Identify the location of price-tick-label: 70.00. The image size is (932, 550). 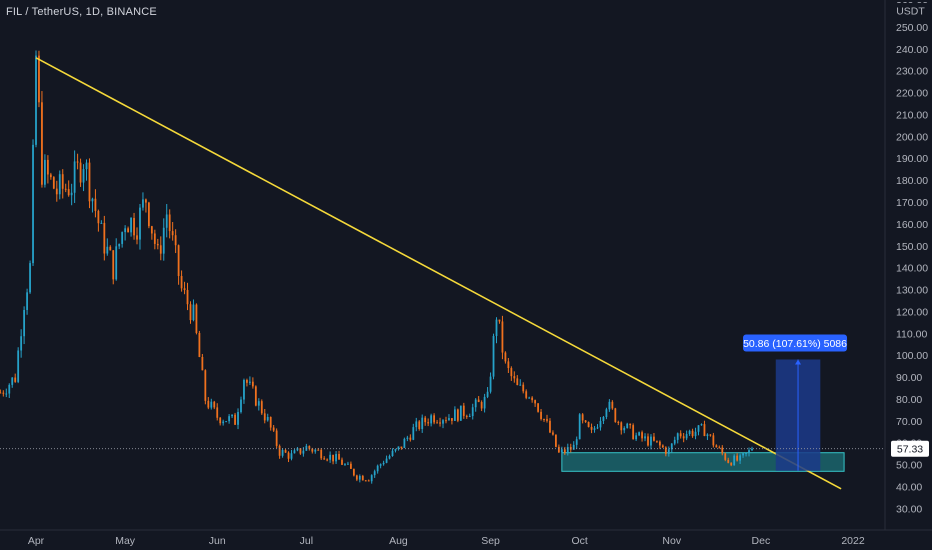
(909, 422).